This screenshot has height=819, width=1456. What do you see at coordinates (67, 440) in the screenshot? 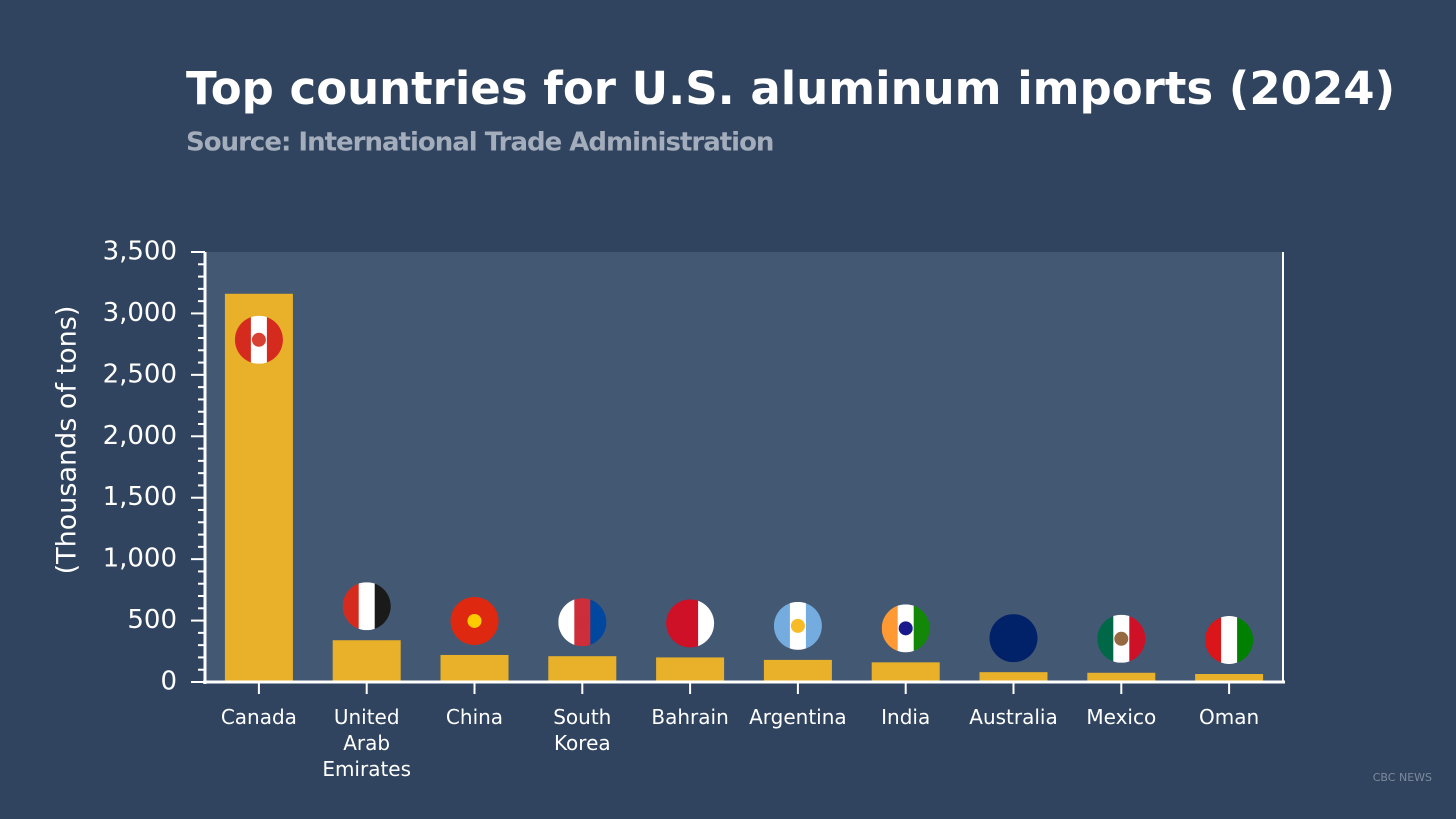
I see `y-axis-label: (Thousands of tons)` at bounding box center [67, 440].